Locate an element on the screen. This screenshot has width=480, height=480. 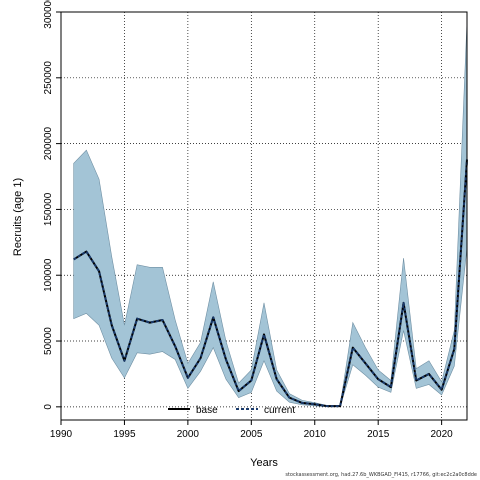
y-tick-label-100000: 100000 is located at coordinates (48, 275).